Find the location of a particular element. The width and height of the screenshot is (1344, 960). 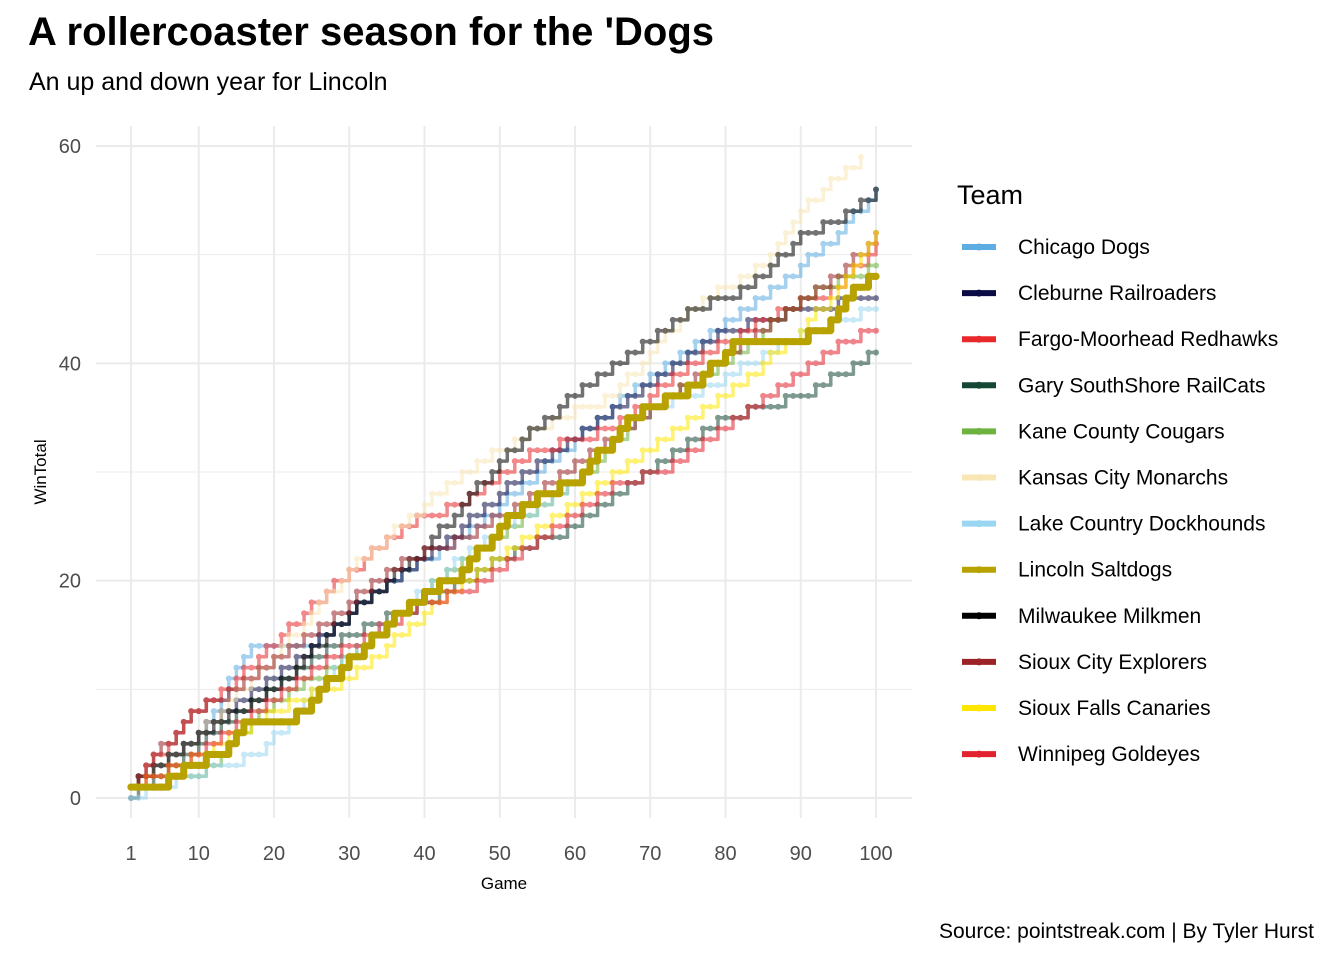

legend-item: Milwaukee Milkmen is located at coordinates (1081, 616).